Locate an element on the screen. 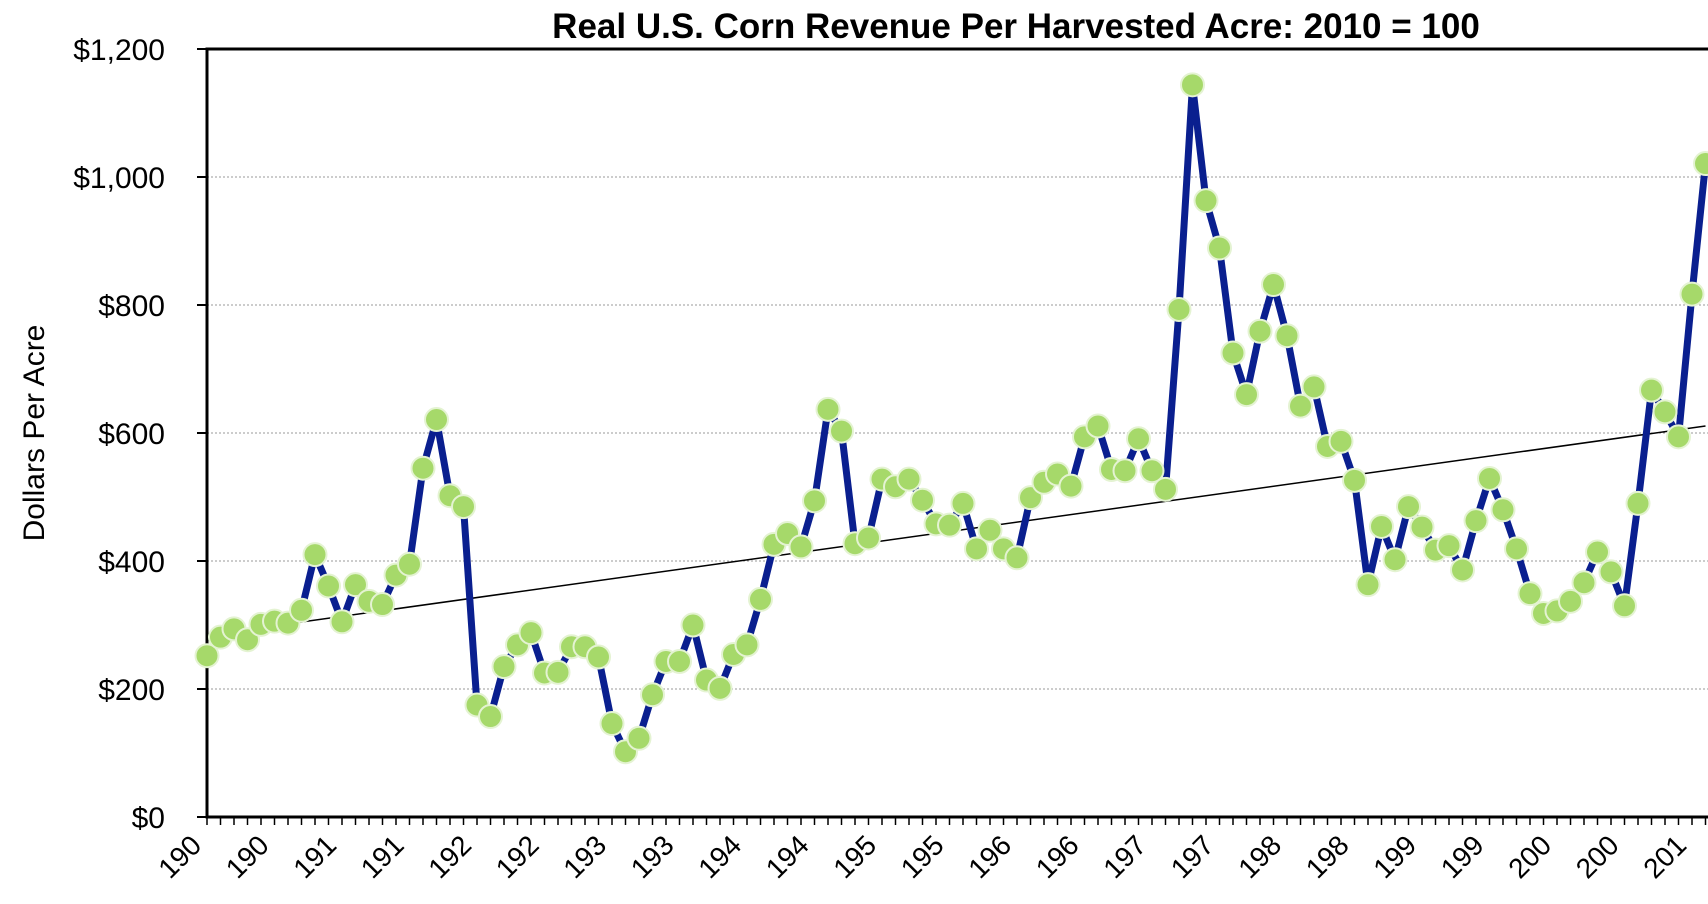 The image size is (1708, 904). y-tick-label: $1,200 is located at coordinates (119, 50).